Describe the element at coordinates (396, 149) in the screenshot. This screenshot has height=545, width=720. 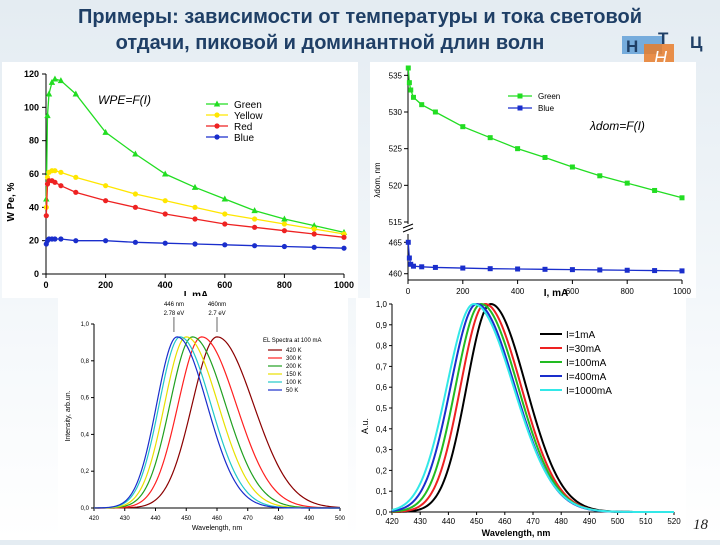
I see `y-tick-label: 525` at that location.